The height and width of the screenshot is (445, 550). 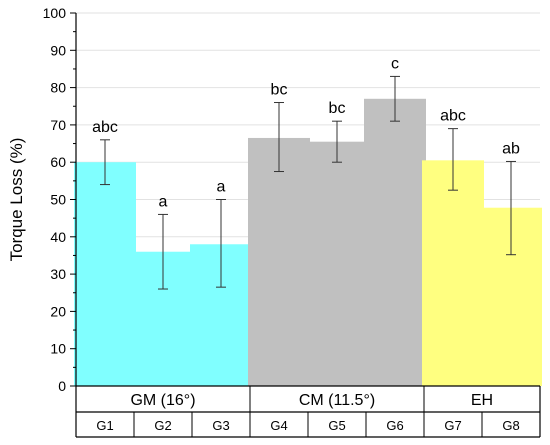 I want to click on bar-G5, so click(x=337, y=263).